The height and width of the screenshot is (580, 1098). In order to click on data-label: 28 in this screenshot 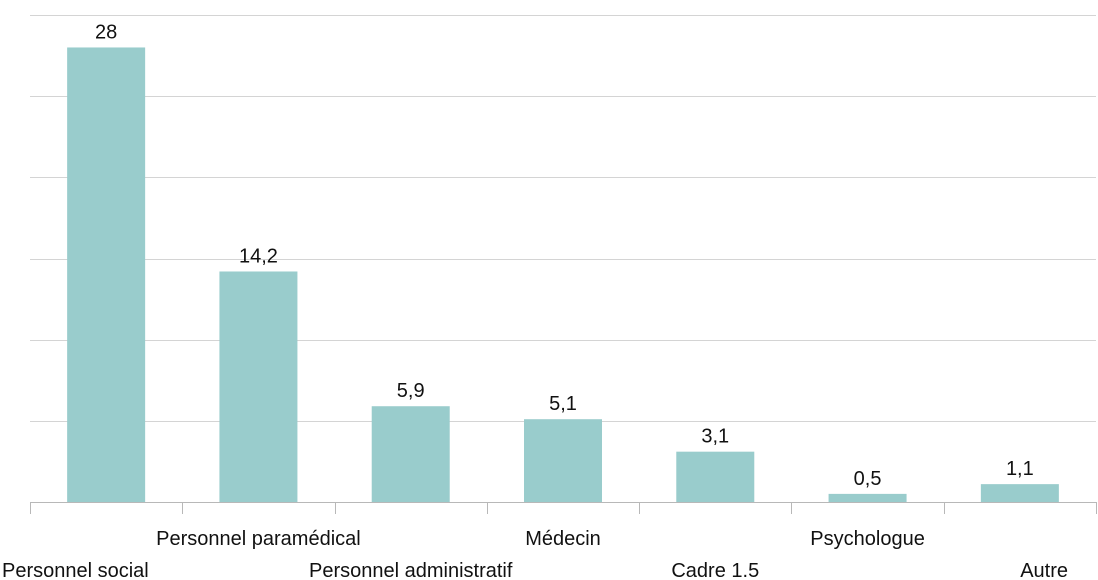, I will do `click(106, 32)`.